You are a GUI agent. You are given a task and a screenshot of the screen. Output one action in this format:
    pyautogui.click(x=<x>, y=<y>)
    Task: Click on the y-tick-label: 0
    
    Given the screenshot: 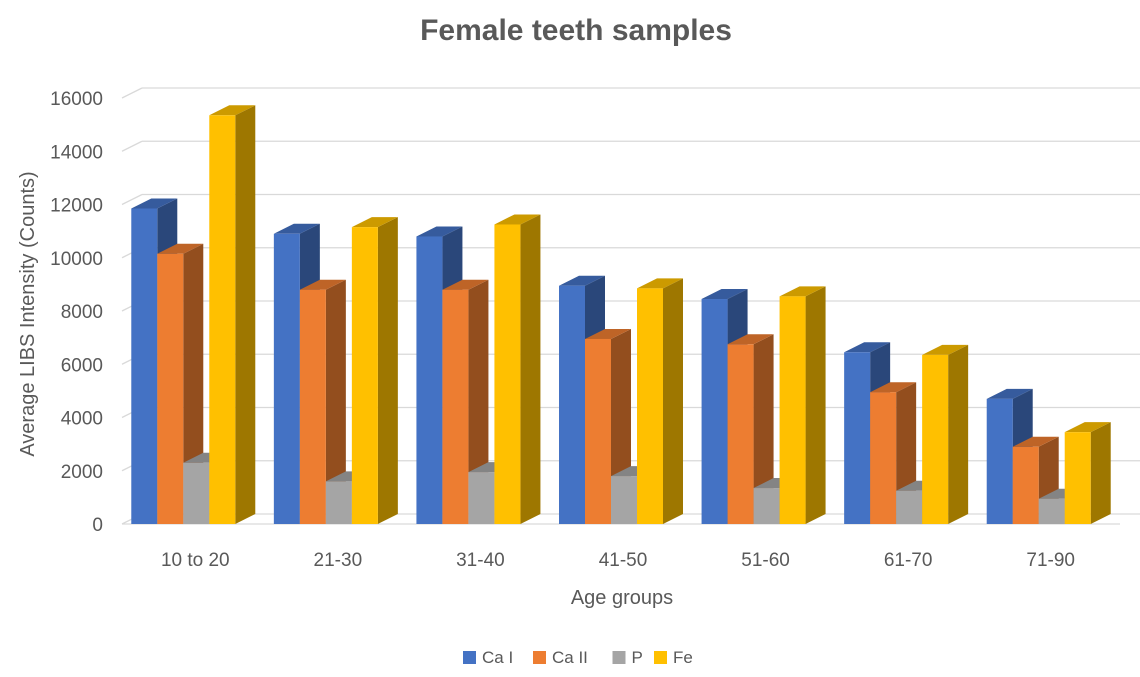 What is the action you would take?
    pyautogui.click(x=97, y=525)
    